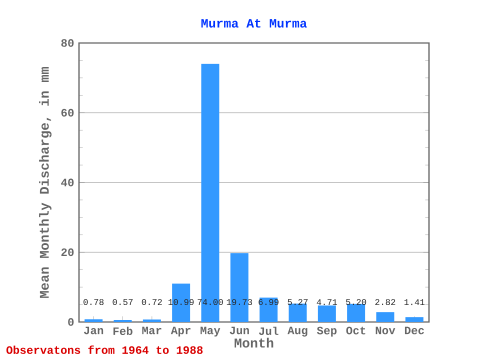 The height and width of the screenshot is (360, 480). What do you see at coordinates (67, 252) in the screenshot?
I see `y-tick-label: 20` at bounding box center [67, 252].